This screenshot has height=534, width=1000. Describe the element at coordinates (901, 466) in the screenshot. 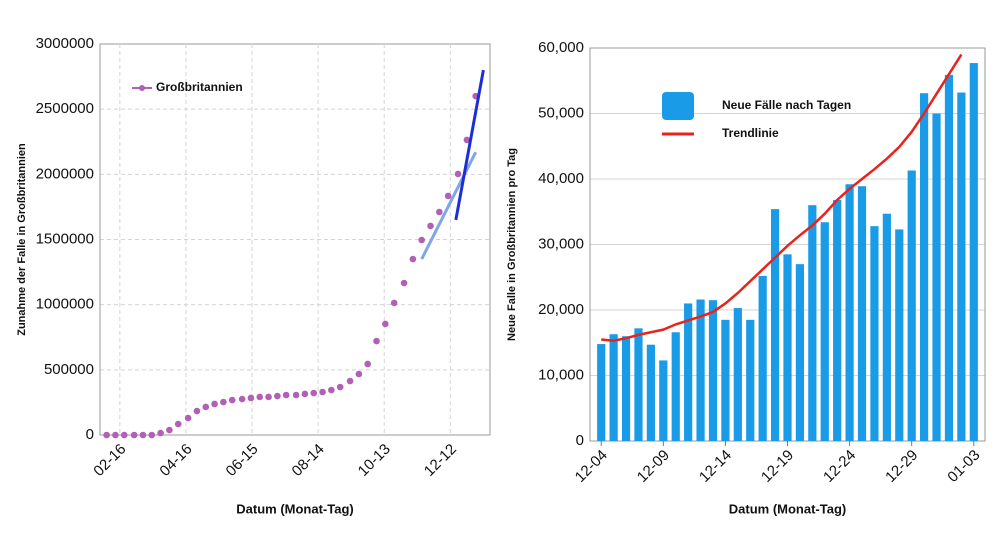

I see `x-tick-label: 12-29` at that location.